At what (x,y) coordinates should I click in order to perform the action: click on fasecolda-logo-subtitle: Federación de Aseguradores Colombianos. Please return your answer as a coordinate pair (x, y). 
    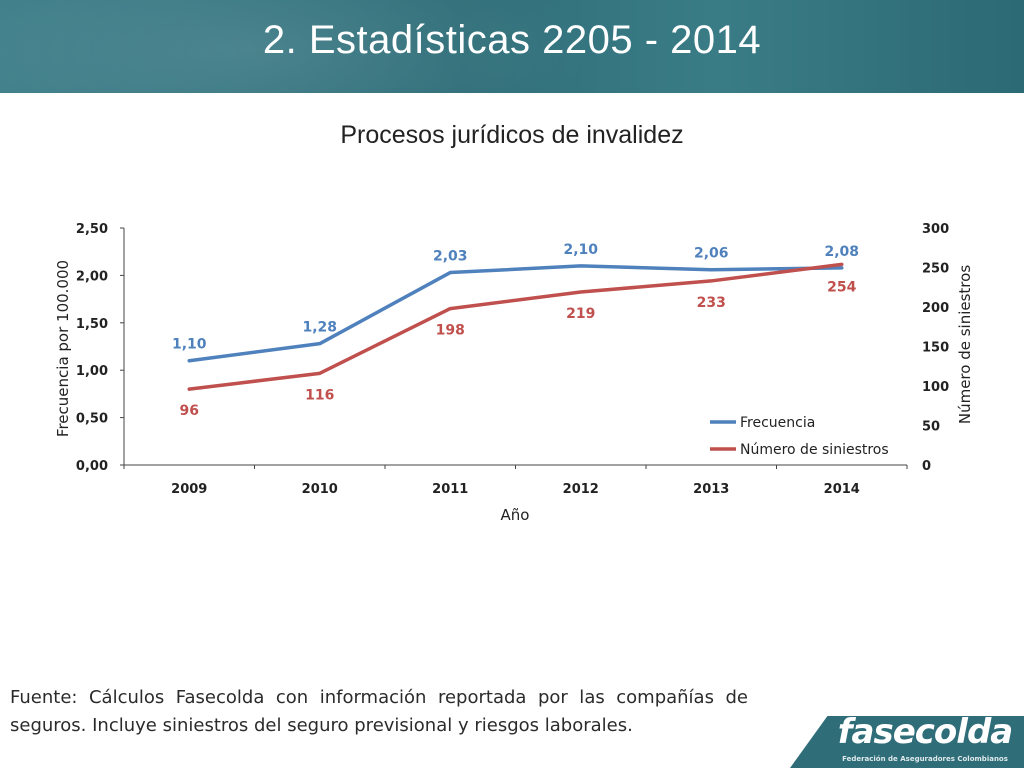
    Looking at the image, I should click on (925, 759).